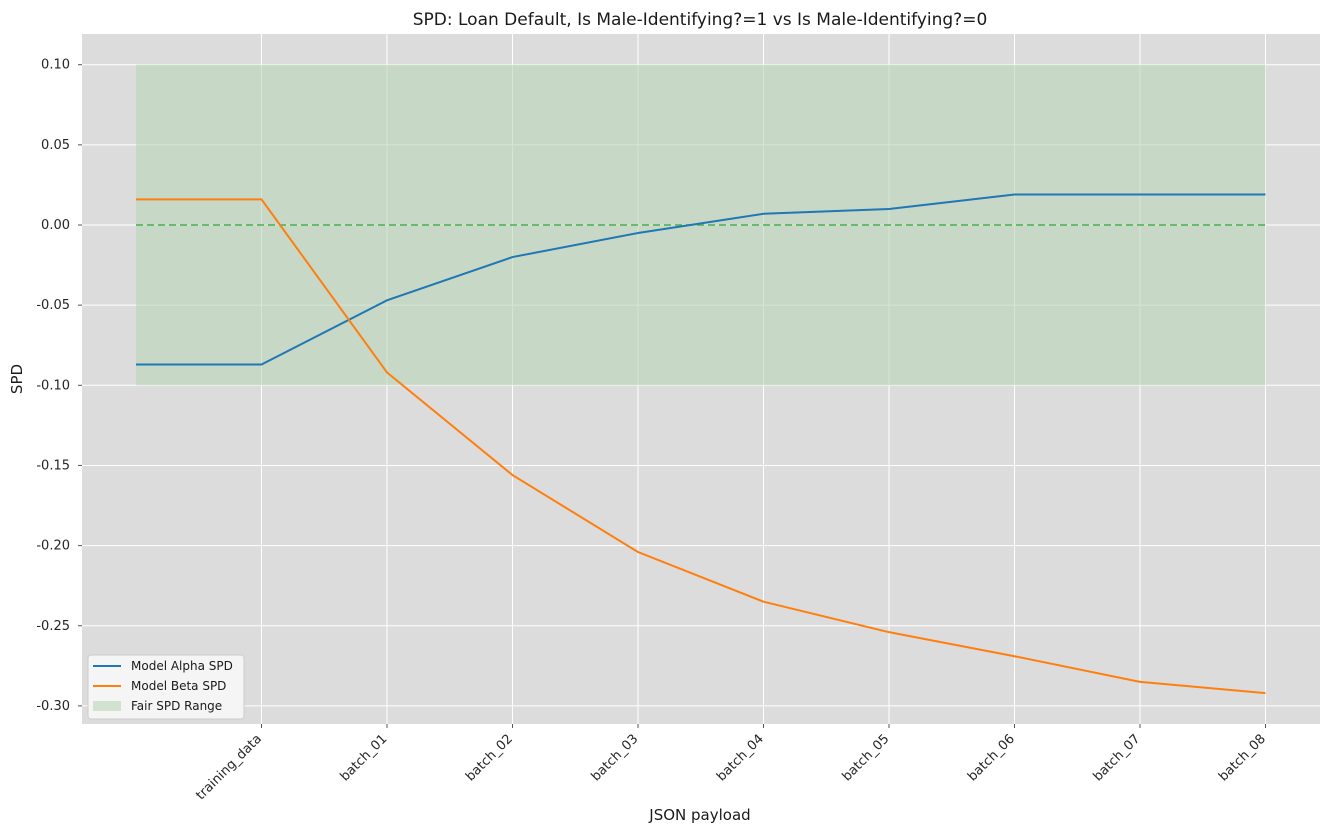 This screenshot has height=834, width=1330. Describe the element at coordinates (699, 815) in the screenshot. I see `x-axis-title: JSON payload` at that location.